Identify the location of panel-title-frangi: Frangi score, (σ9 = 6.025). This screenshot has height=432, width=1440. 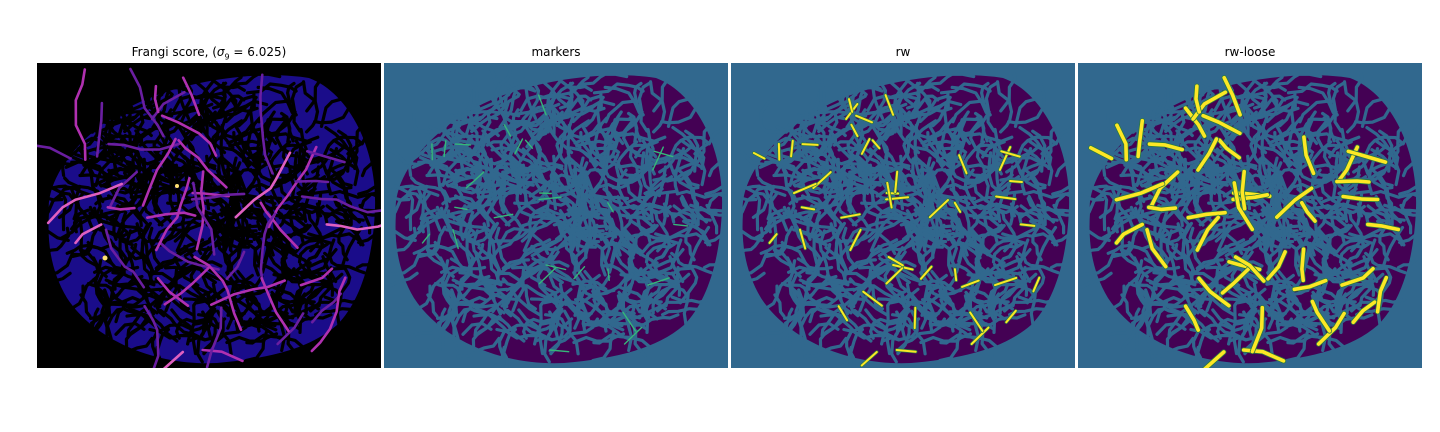
(209, 53).